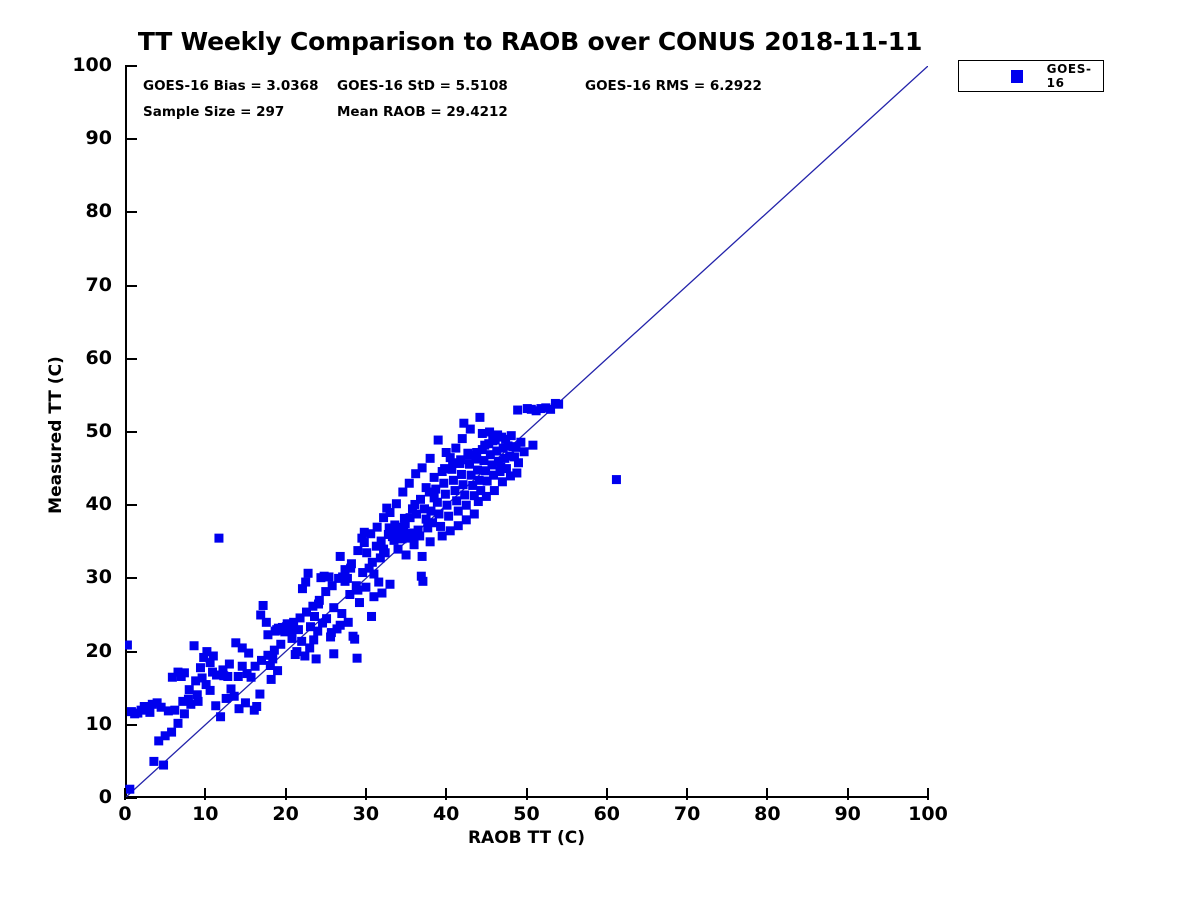  Describe the element at coordinates (98, 284) in the screenshot. I see `y-tick-label: 70` at that location.